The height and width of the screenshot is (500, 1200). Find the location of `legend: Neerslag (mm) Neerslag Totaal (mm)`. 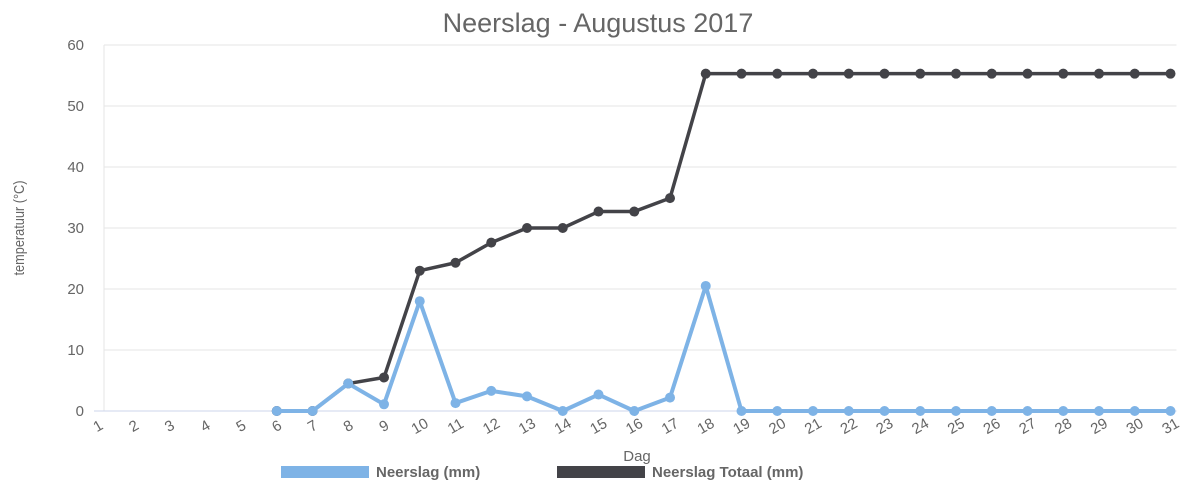

legend: Neerslag (mm) Neerslag Totaal (mm) is located at coordinates (542, 472).